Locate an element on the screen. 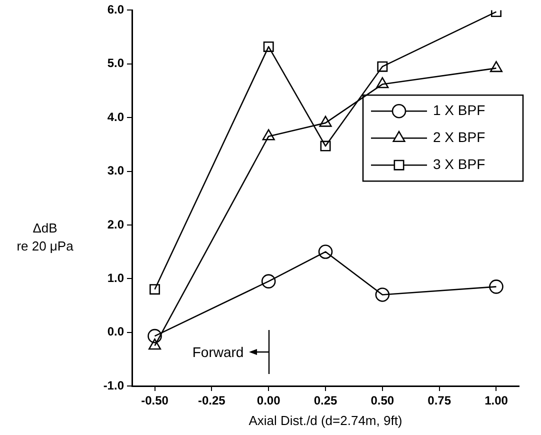 Image resolution: width=541 pixels, height=435 pixels. y-axis-title: ΔdB re 20 μPa is located at coordinates (45, 237).